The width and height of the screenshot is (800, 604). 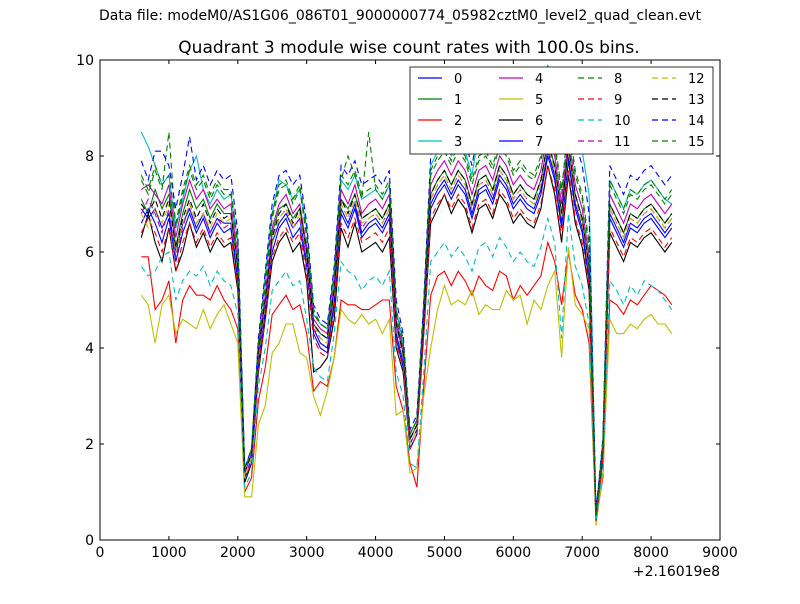 What do you see at coordinates (582, 553) in the screenshot?
I see `x-tick-label: 7000` at bounding box center [582, 553].